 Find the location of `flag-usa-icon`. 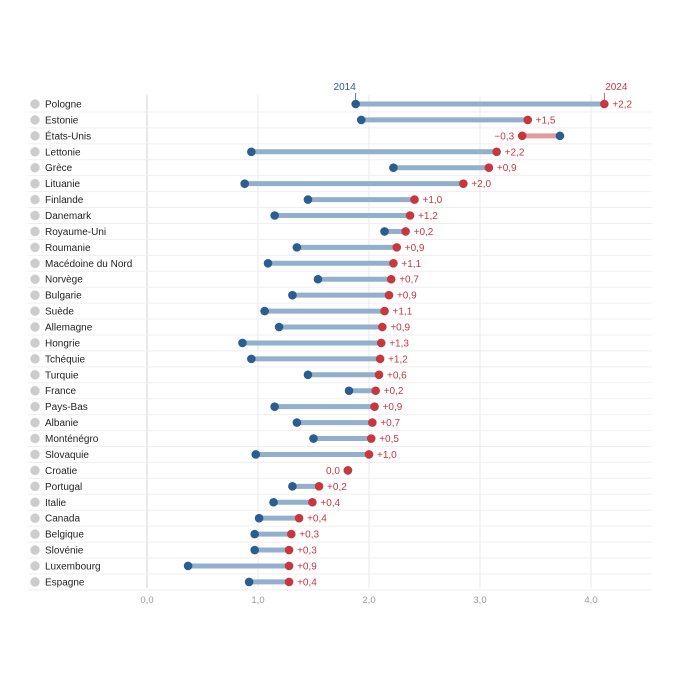

flag-usa-icon is located at coordinates (35, 136).